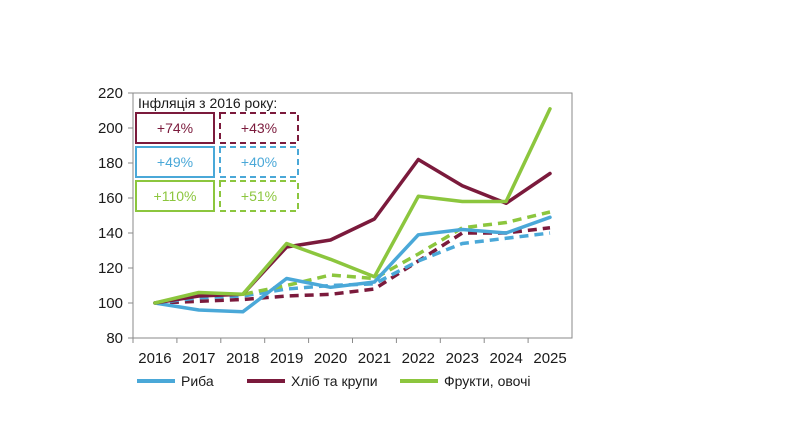 This screenshot has height=443, width=800. I want to click on x-tick-label: 2016, so click(154, 358).